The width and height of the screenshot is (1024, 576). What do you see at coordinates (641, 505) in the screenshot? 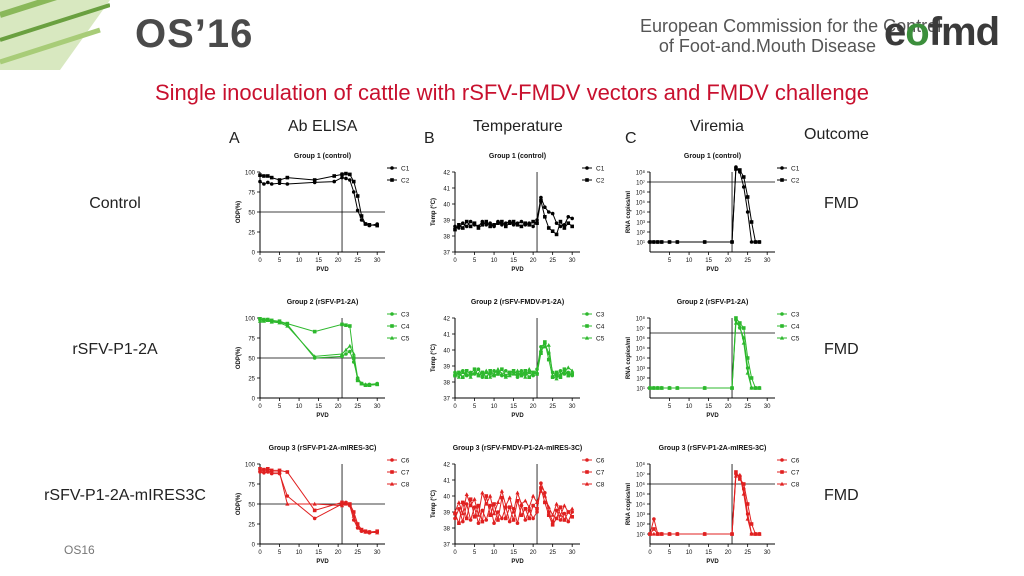
I see `y-tick-label: 10⁴` at bounding box center [641, 505].